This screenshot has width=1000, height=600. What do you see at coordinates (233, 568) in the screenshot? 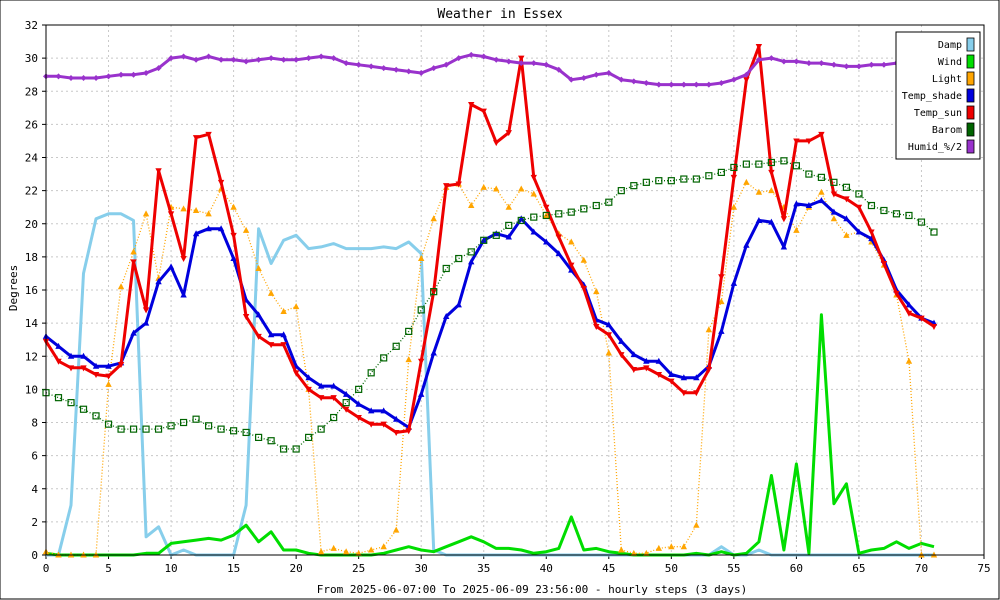
I see `x-tick-label: 15` at bounding box center [233, 568].